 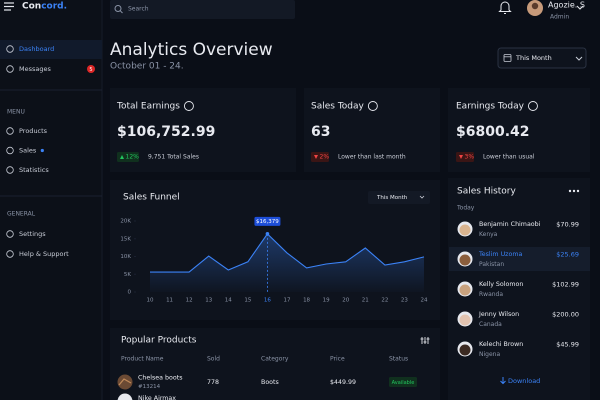 What do you see at coordinates (567, 345) in the screenshot?
I see `sale-amount: $45.99` at bounding box center [567, 345].